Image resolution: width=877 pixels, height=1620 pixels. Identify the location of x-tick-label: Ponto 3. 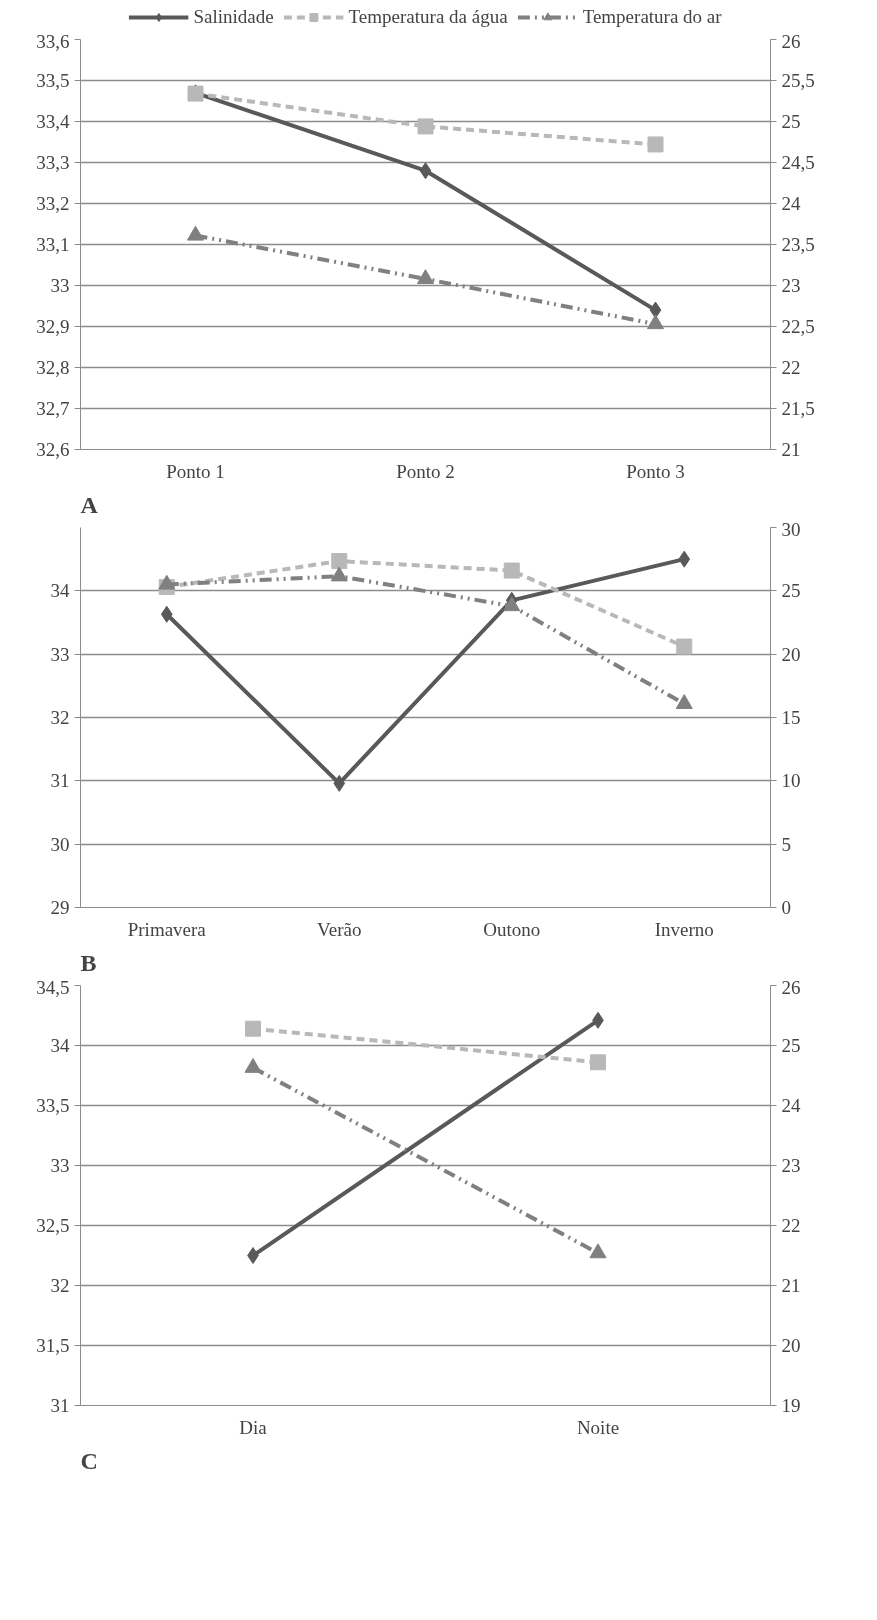
(655, 471).